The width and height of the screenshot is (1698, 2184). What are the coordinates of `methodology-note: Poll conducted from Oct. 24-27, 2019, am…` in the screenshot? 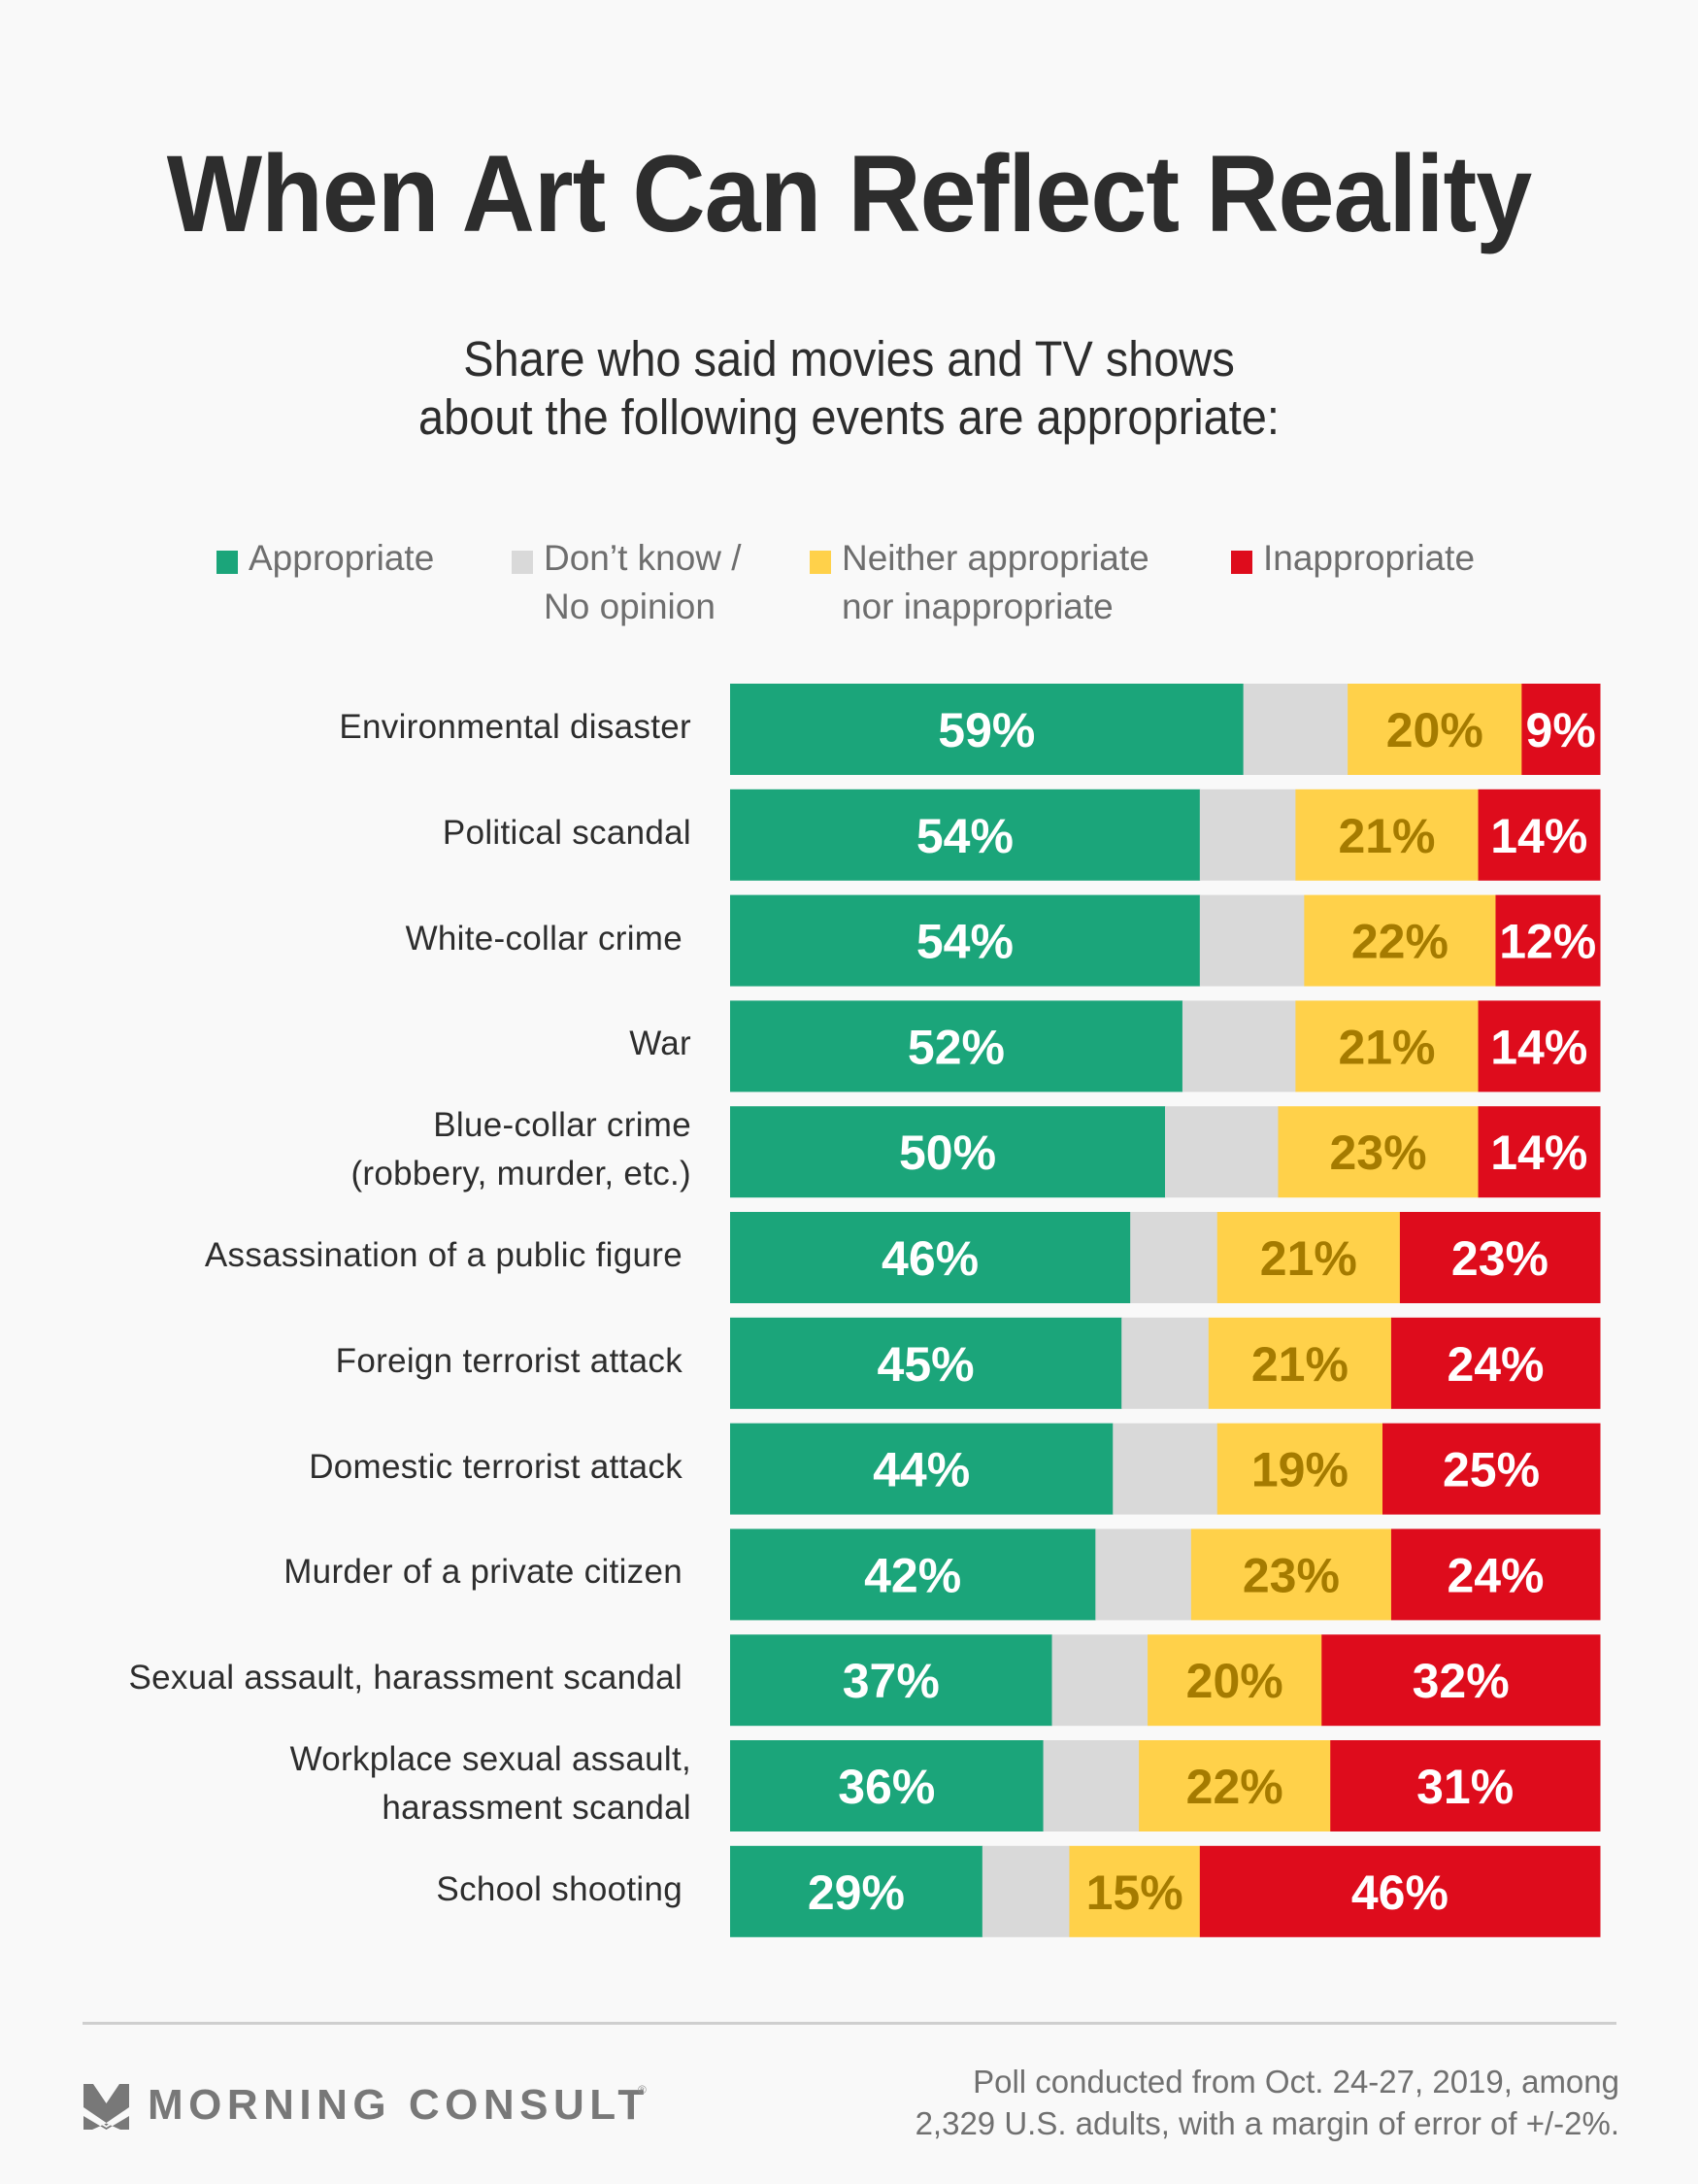 It's located at (1268, 2102).